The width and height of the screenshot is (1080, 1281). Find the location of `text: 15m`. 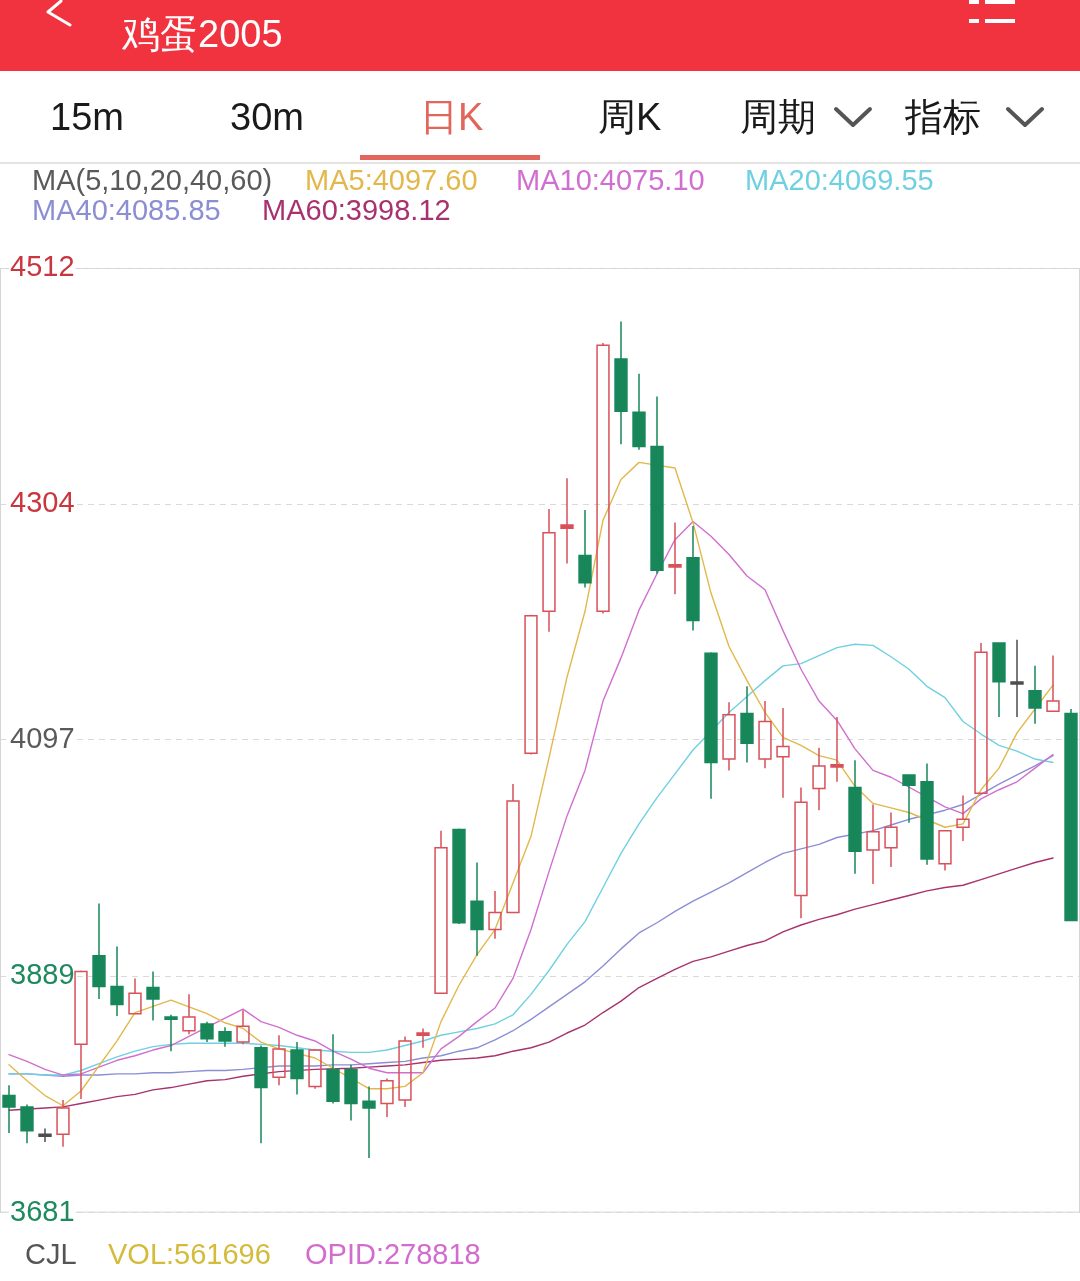

text: 15m is located at coordinates (87, 118).